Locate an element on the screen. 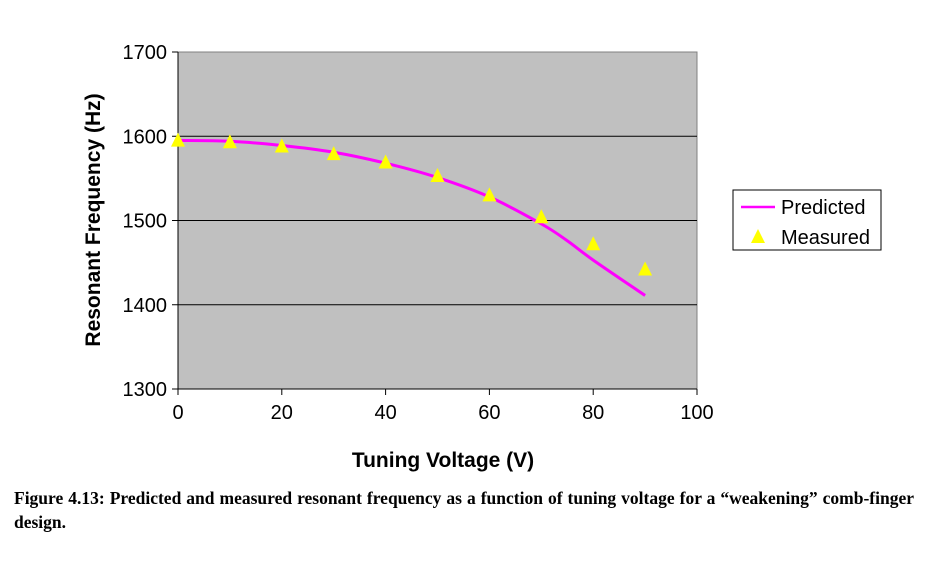 The height and width of the screenshot is (563, 929). y-tick-label-1300: 1300 is located at coordinates (145, 390).